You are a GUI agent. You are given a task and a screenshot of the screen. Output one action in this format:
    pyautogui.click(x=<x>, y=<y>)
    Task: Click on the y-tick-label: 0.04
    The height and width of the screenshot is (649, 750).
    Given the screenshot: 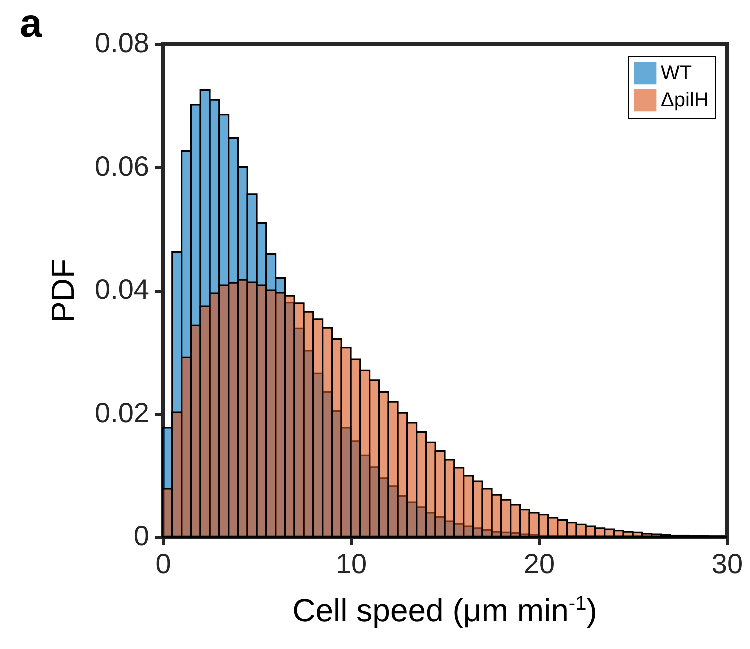 What is the action you would take?
    pyautogui.click(x=122, y=289)
    